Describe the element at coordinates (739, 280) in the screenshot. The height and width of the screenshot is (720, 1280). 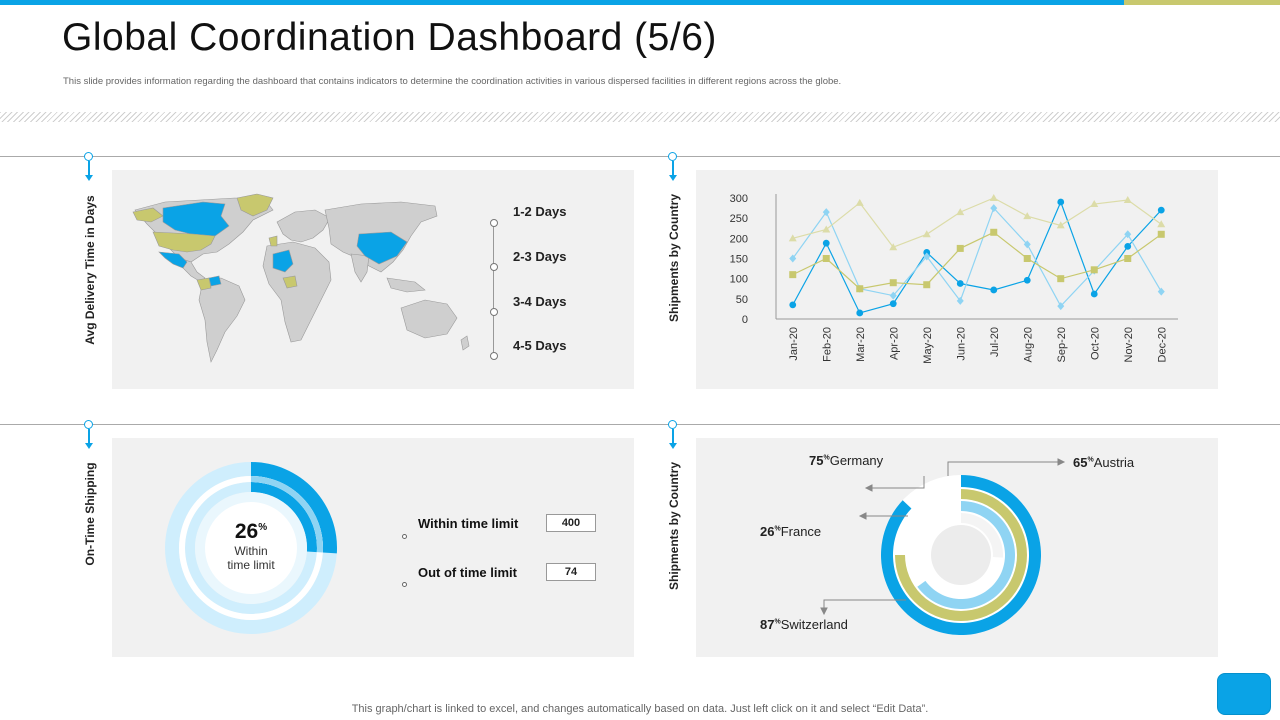
I see `y-tick-label: 100` at that location.